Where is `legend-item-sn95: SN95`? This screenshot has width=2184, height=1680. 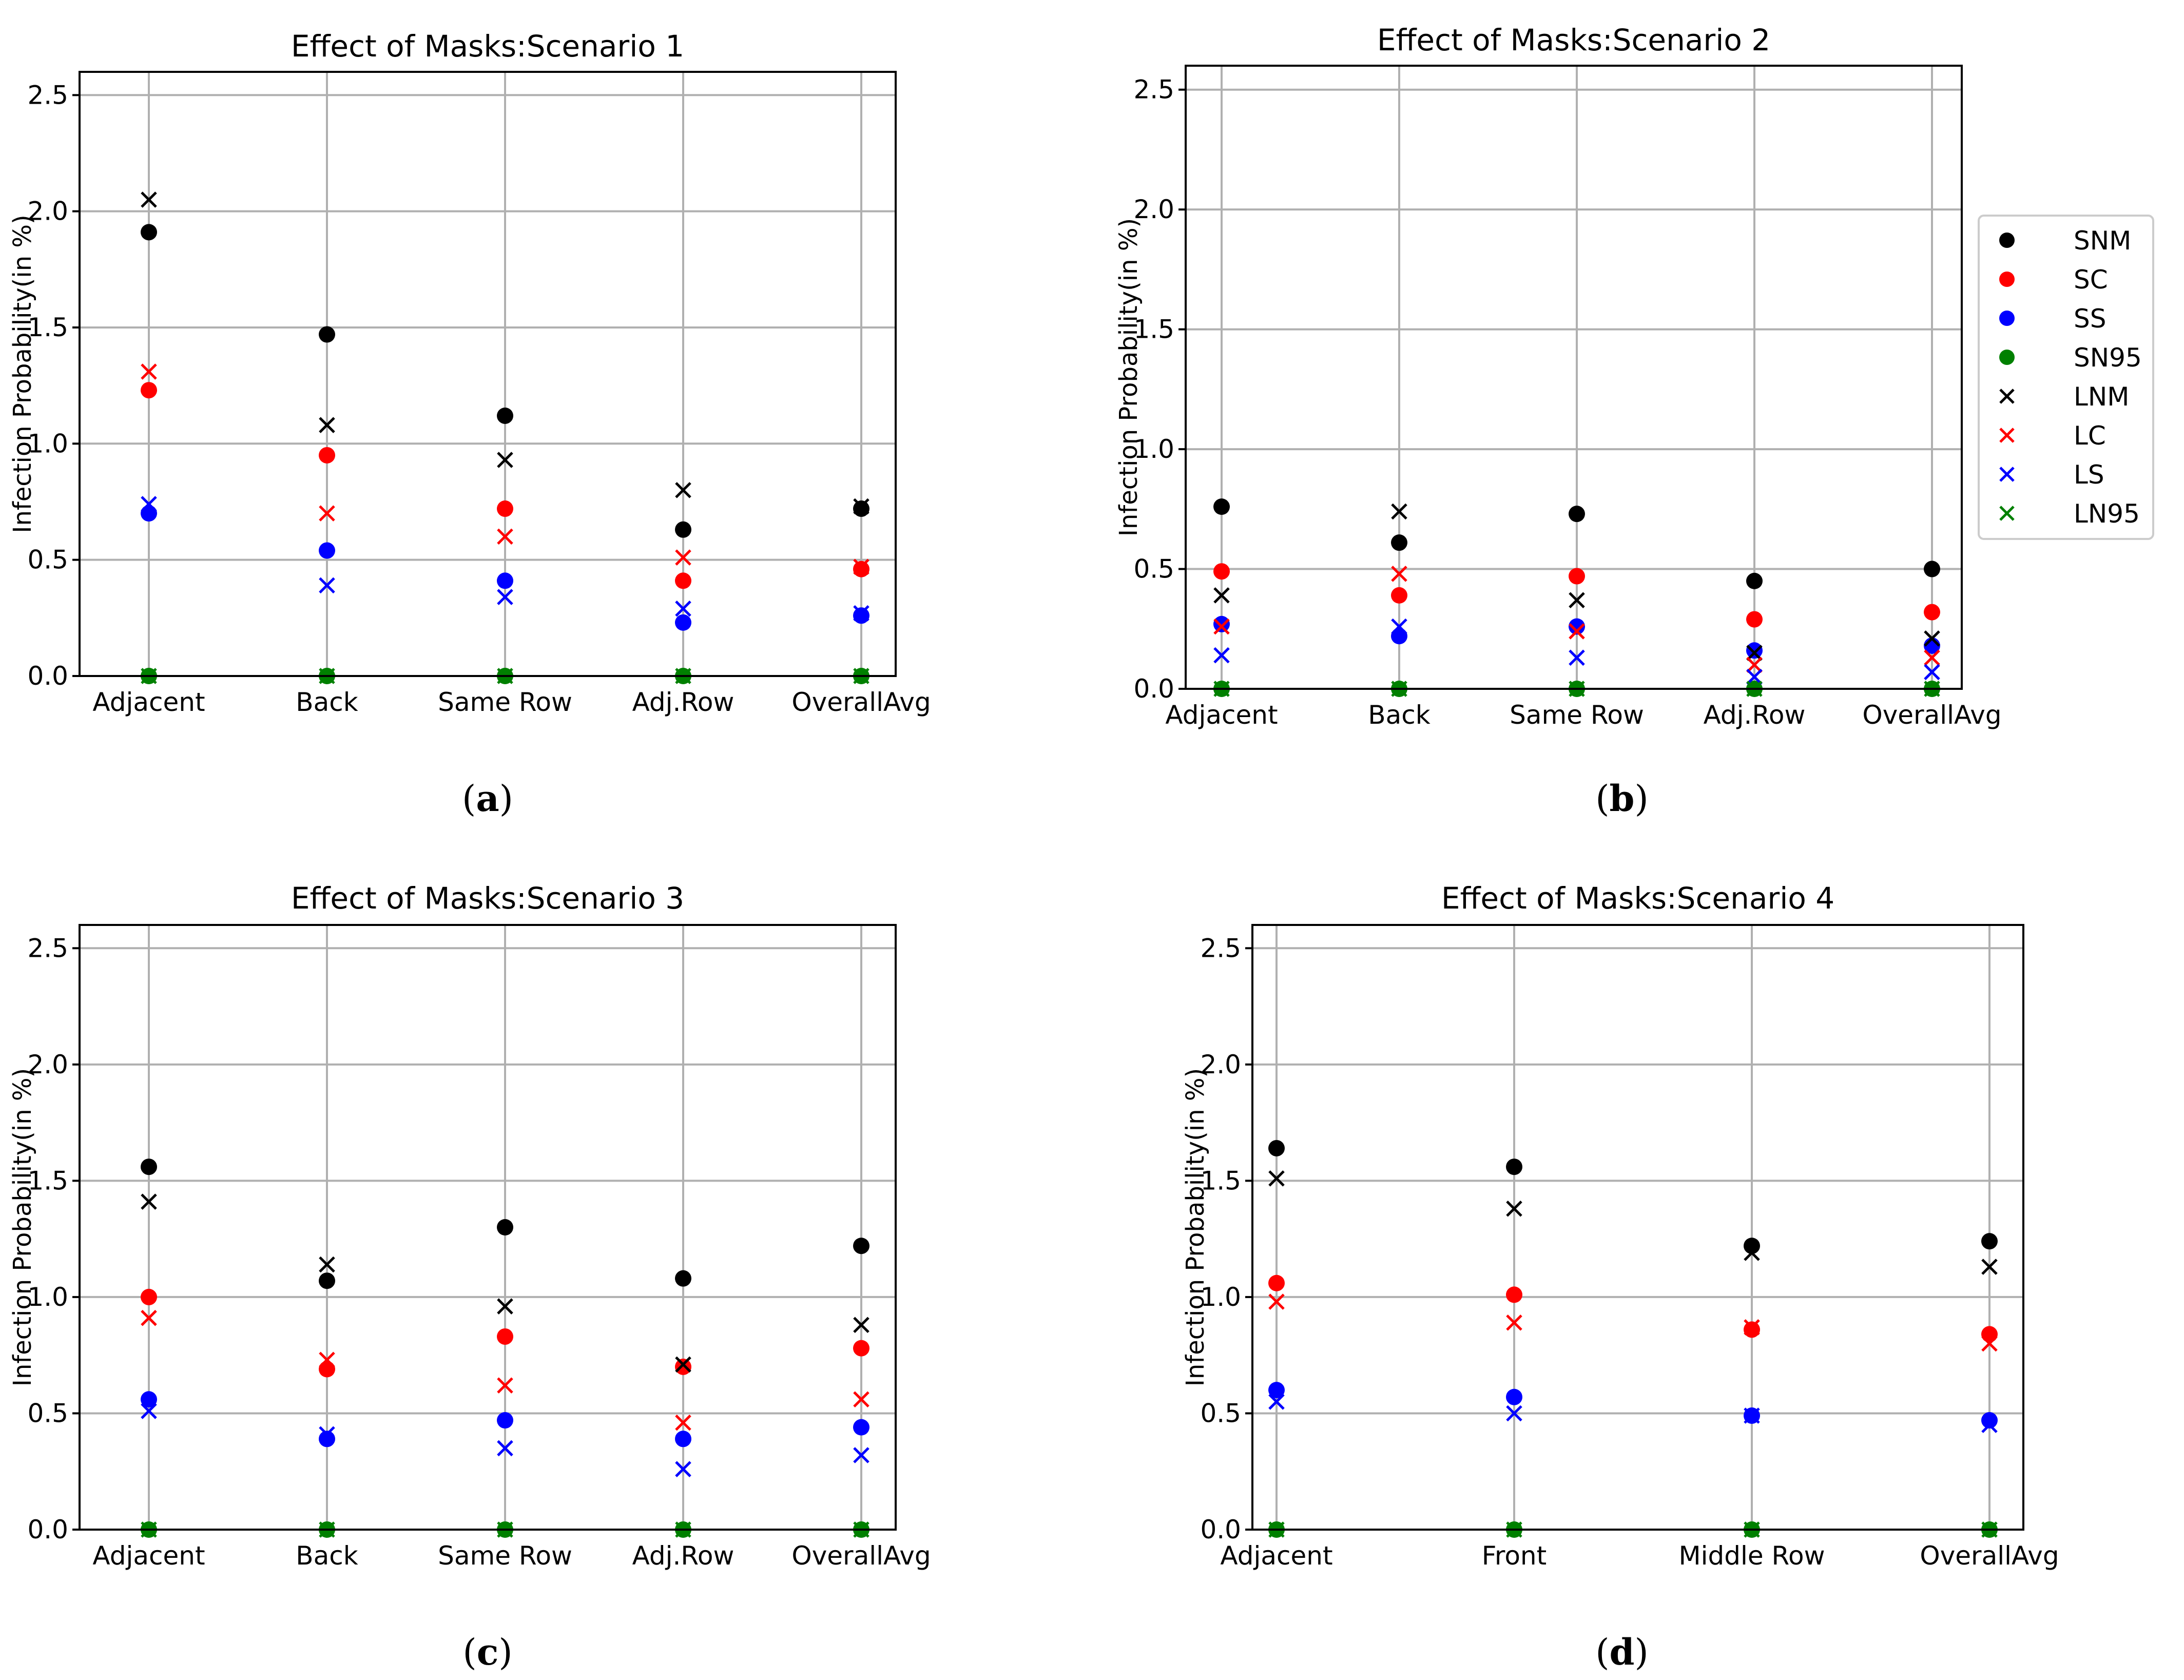 legend-item-sn95: SN95 is located at coordinates (2070, 358).